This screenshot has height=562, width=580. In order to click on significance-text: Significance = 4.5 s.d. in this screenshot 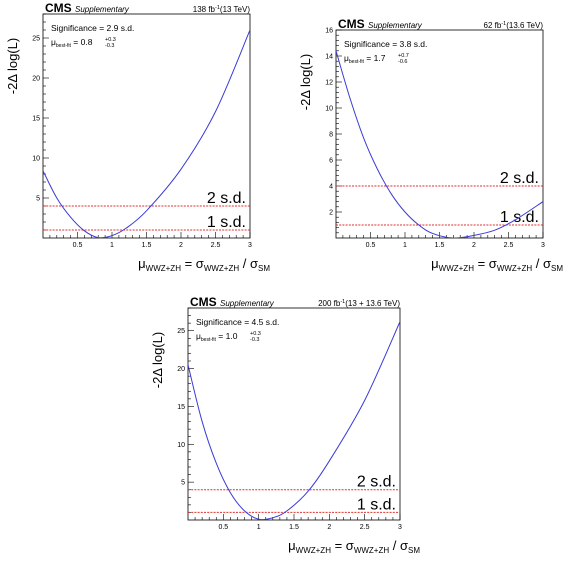, I will do `click(237, 322)`.